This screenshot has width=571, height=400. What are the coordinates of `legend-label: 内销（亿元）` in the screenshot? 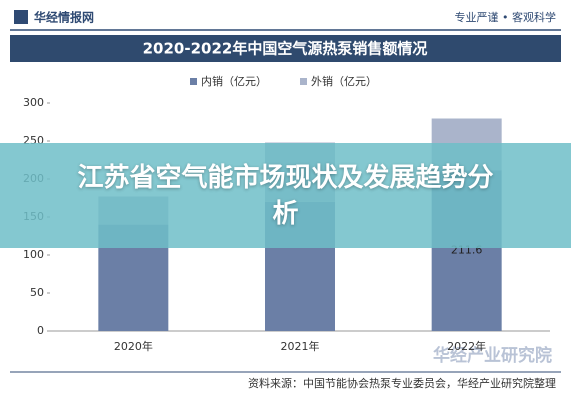 It's located at (234, 81).